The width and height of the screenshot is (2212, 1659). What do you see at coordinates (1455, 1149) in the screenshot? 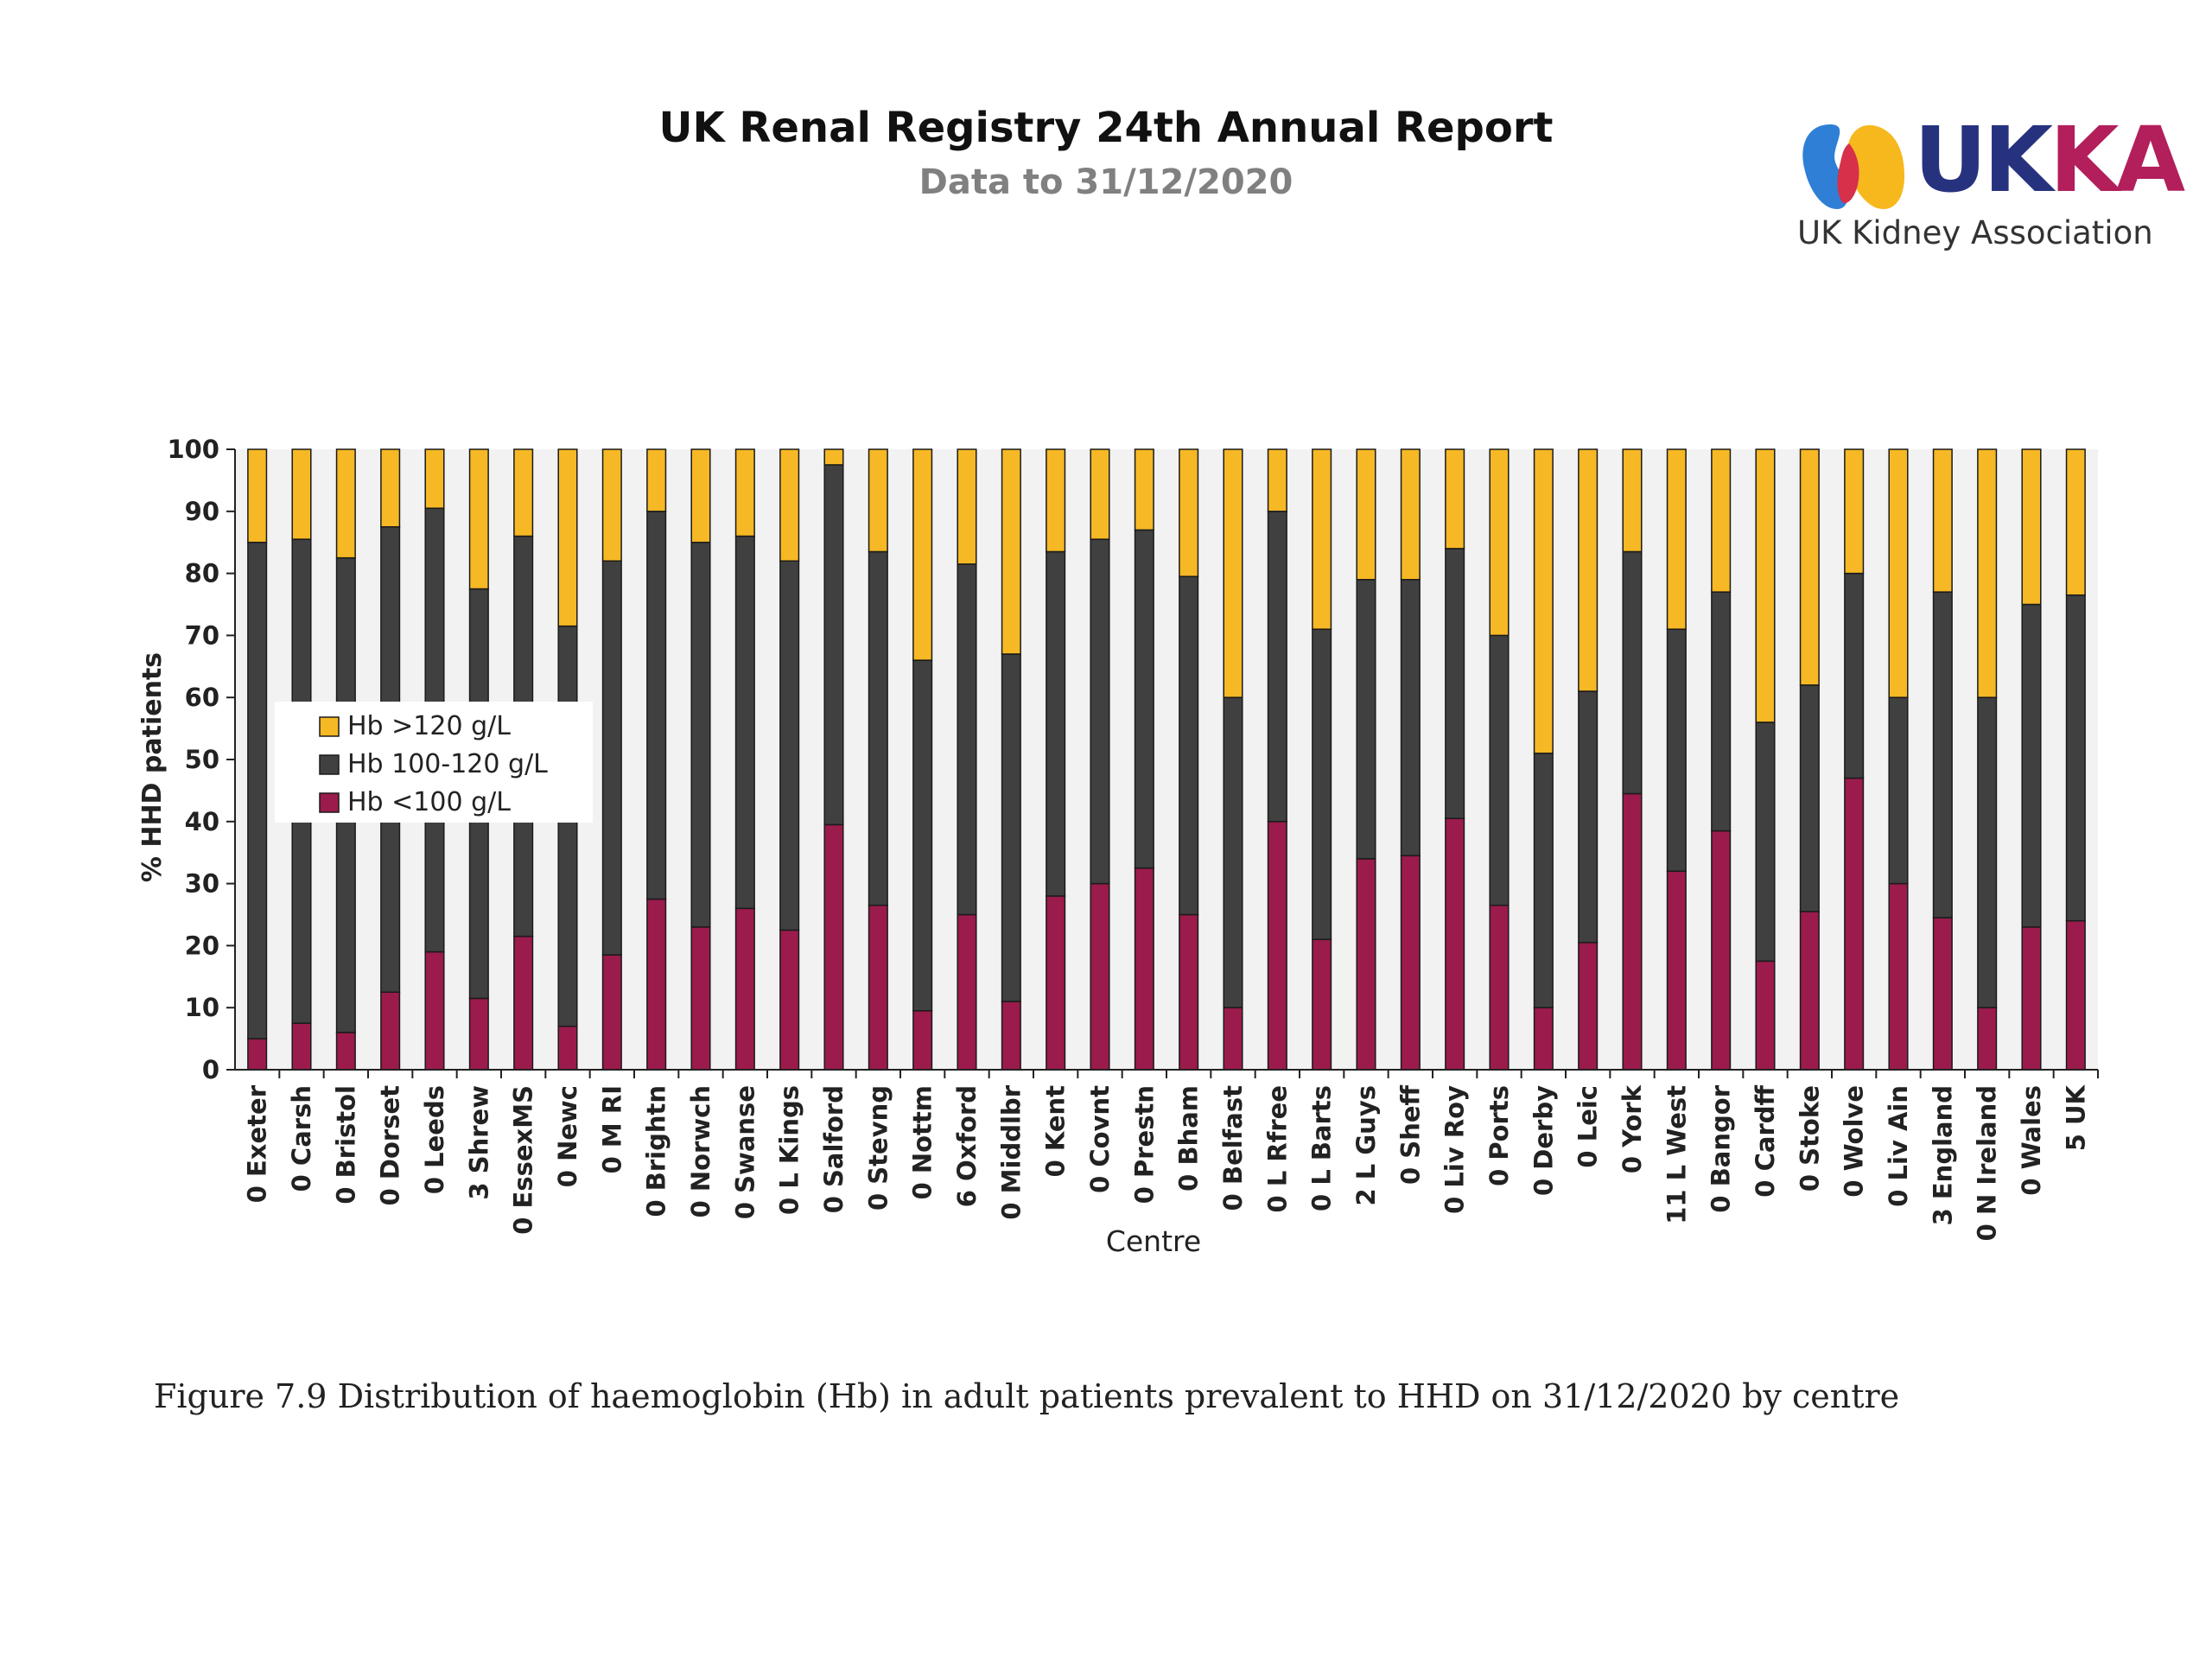
I see `x-tick-label: 0 Liv Roy` at bounding box center [1455, 1149].